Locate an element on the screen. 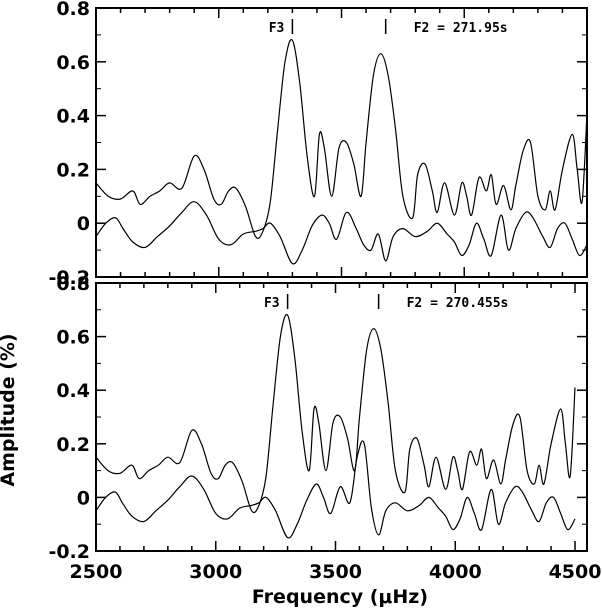 Image resolution: width=602 pixels, height=609 pixels. f2-period-label: F2 = 271.95s is located at coordinates (461, 28).